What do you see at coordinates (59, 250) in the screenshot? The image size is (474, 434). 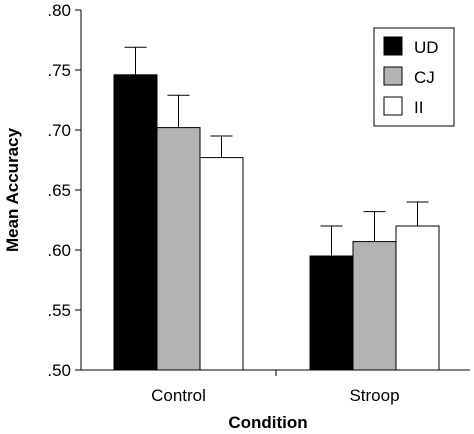 I see `y-tick-label: .60` at bounding box center [59, 250].